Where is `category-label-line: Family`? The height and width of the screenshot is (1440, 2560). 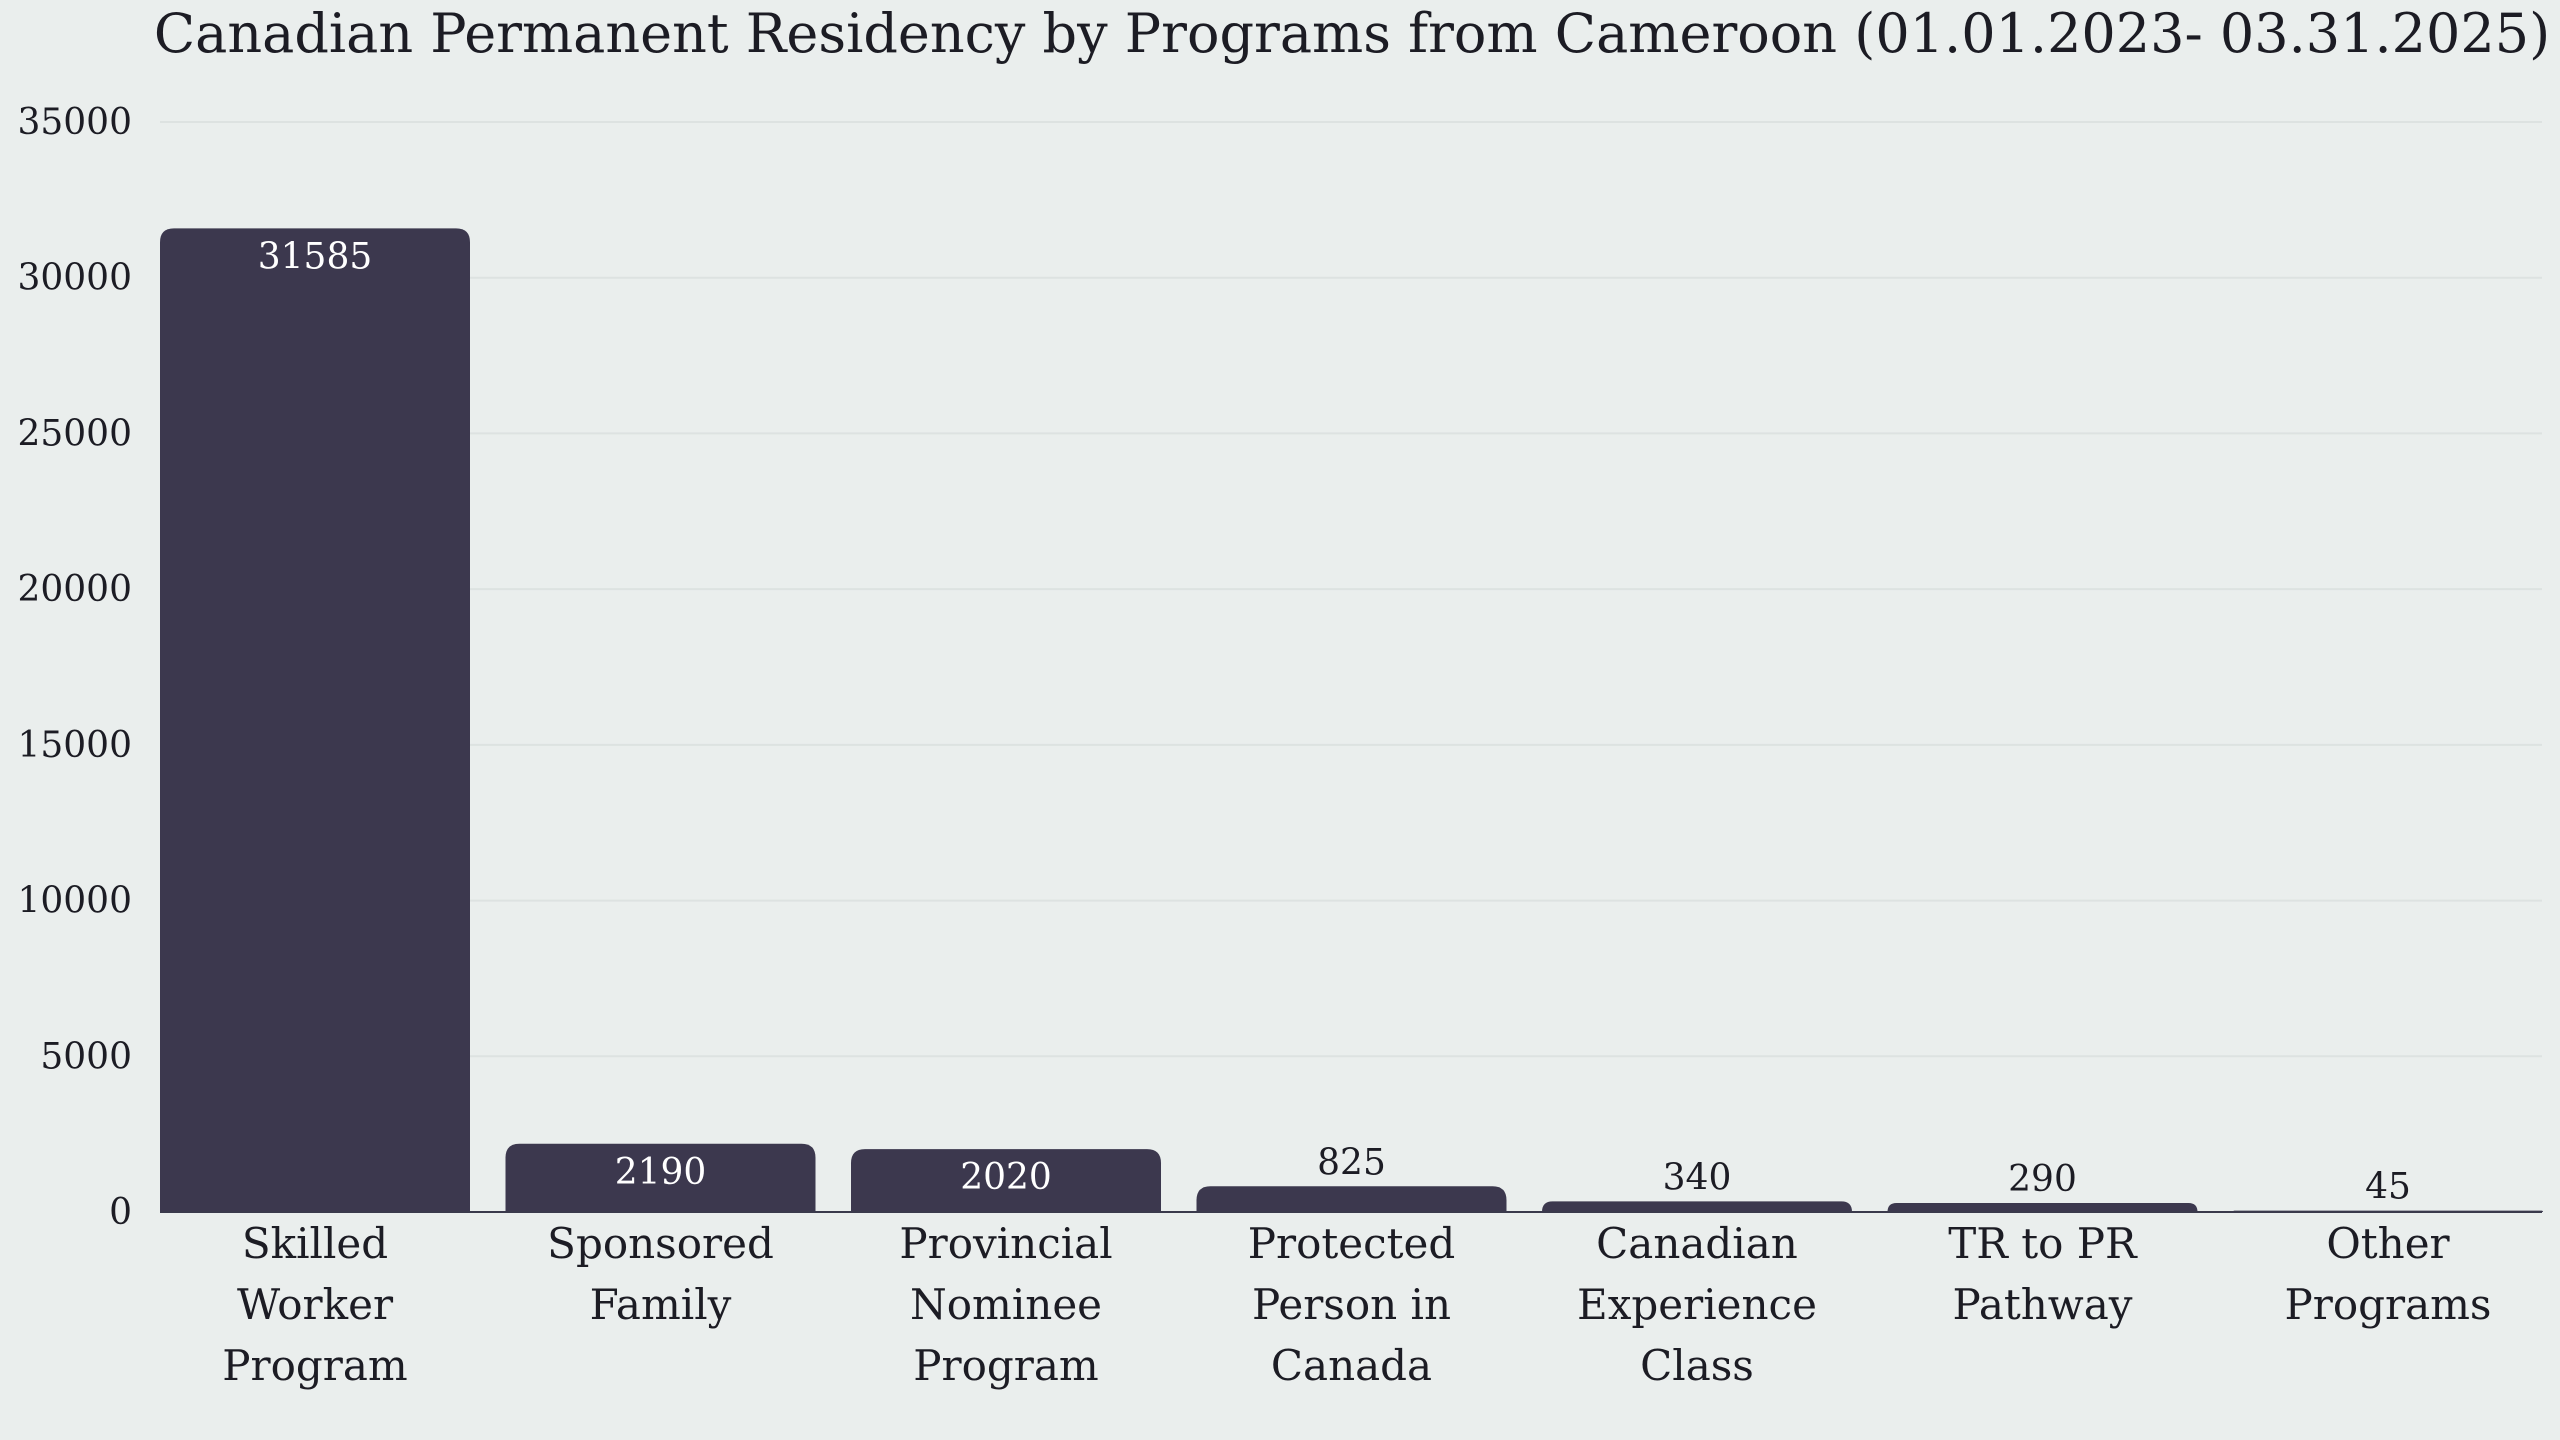
category-label-line: Family is located at coordinates (661, 1304).